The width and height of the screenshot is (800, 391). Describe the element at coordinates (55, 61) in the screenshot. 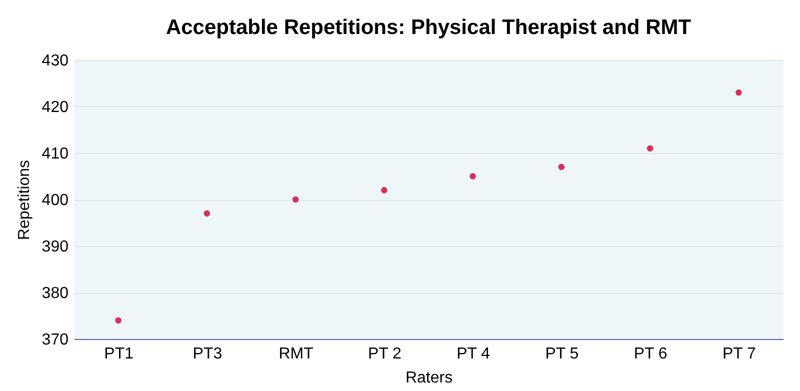

I see `y-tick-label: 430` at that location.